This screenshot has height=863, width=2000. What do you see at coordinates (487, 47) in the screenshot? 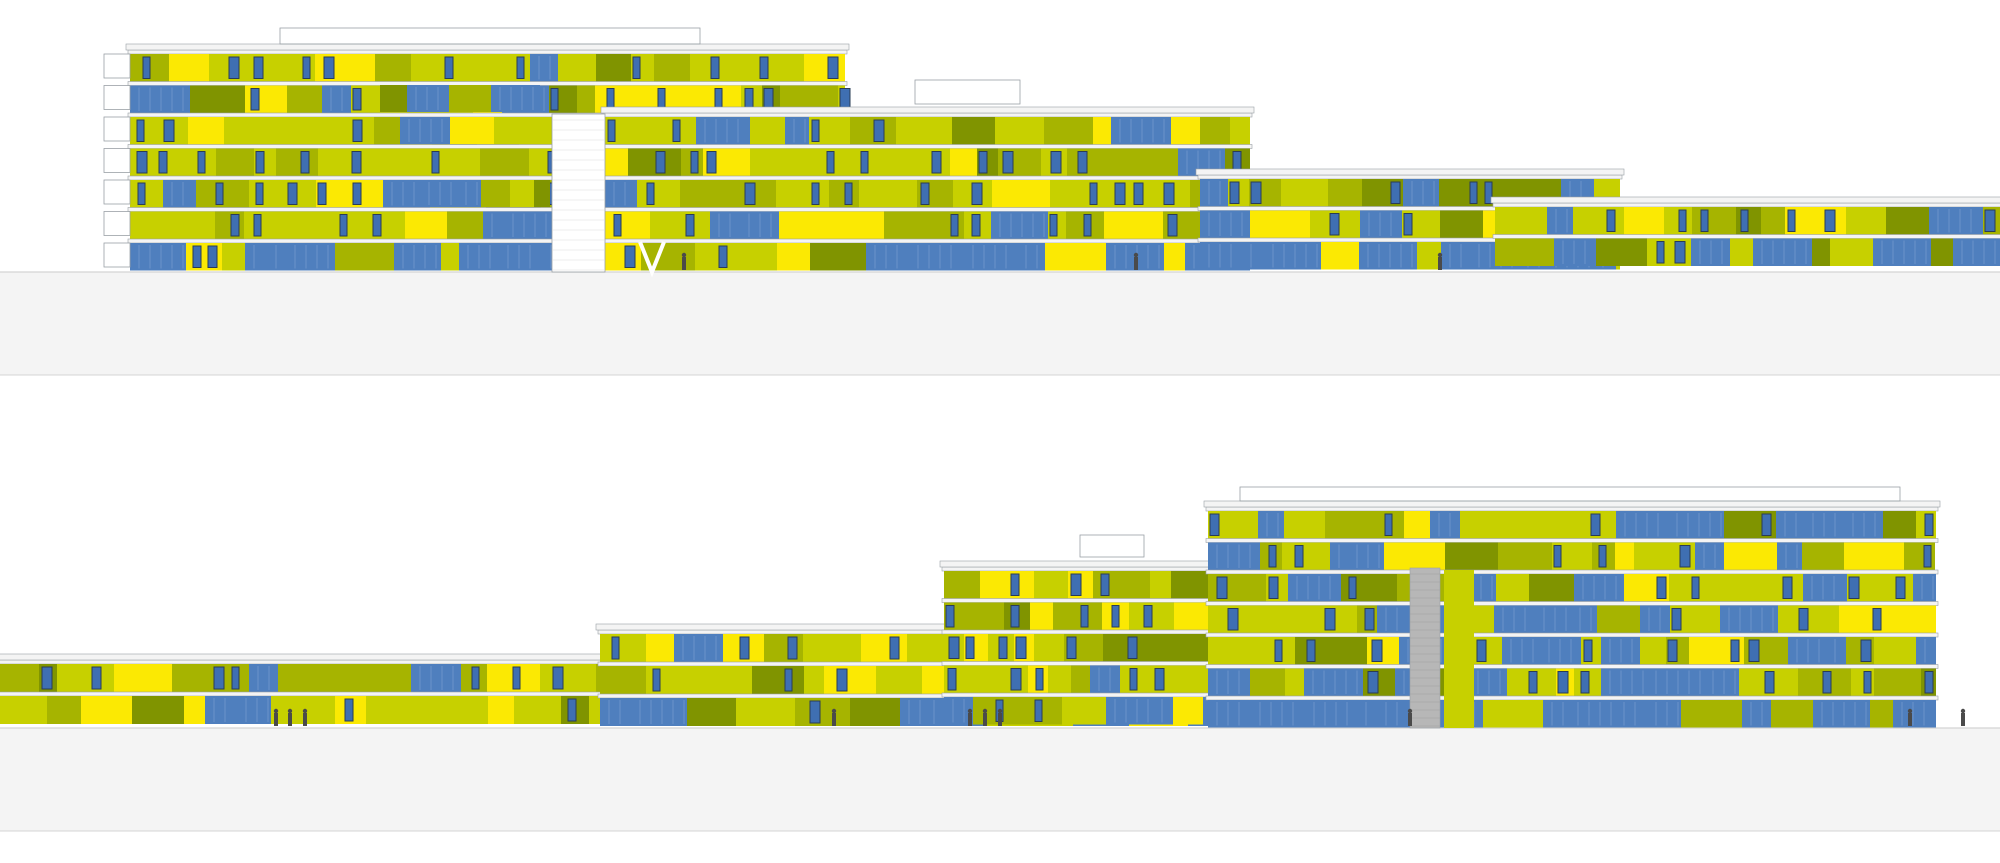
I see `roof-parapet` at bounding box center [487, 47].